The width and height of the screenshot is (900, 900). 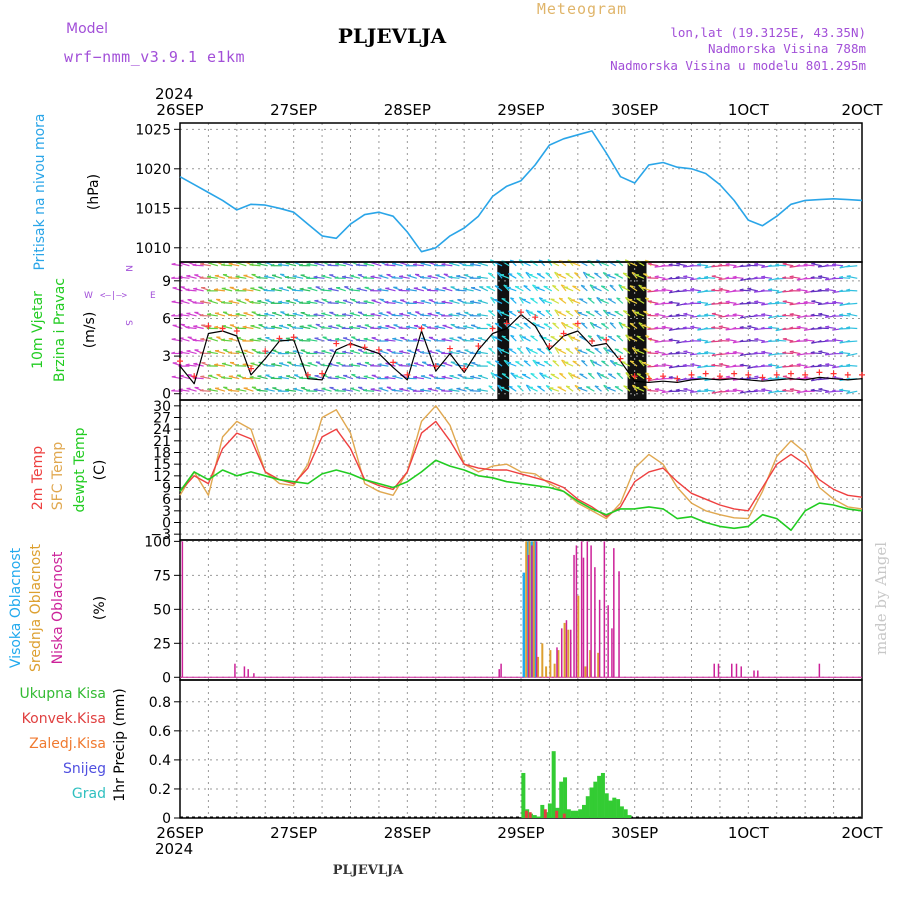 I want to click on precip-legend-item: Snijeg, so click(x=84, y=769).